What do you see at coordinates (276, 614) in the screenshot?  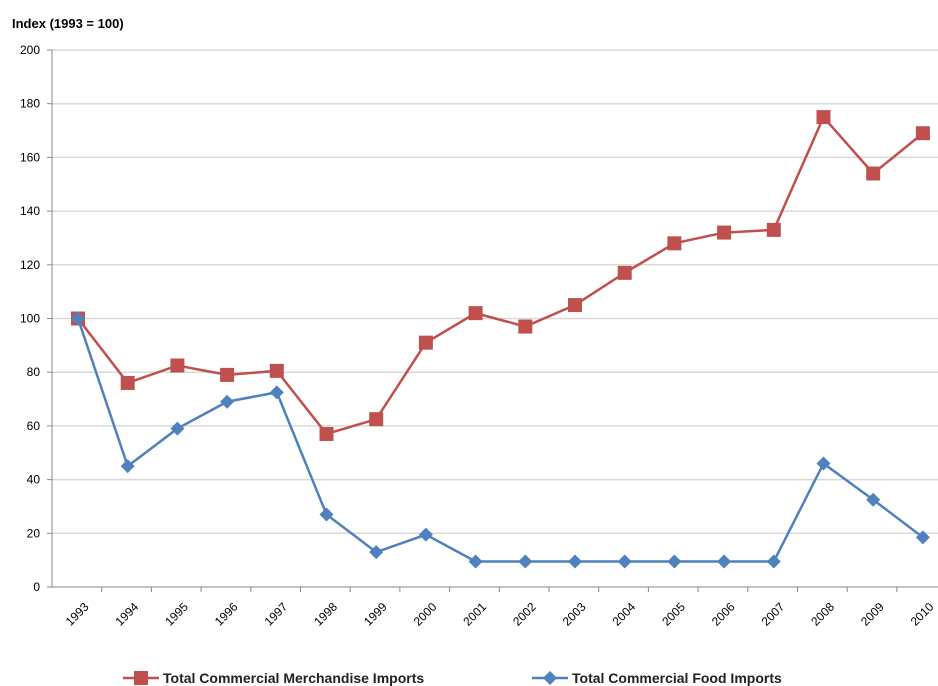 I see `x-tick-label: 1997` at bounding box center [276, 614].